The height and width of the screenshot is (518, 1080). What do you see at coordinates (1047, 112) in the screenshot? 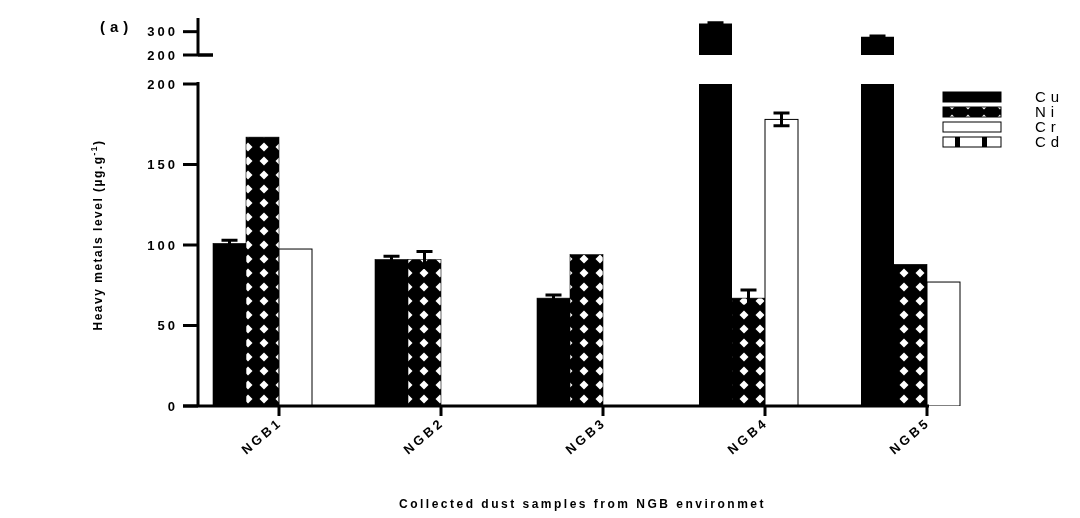
I see `legend-label: Ni` at bounding box center [1047, 112].